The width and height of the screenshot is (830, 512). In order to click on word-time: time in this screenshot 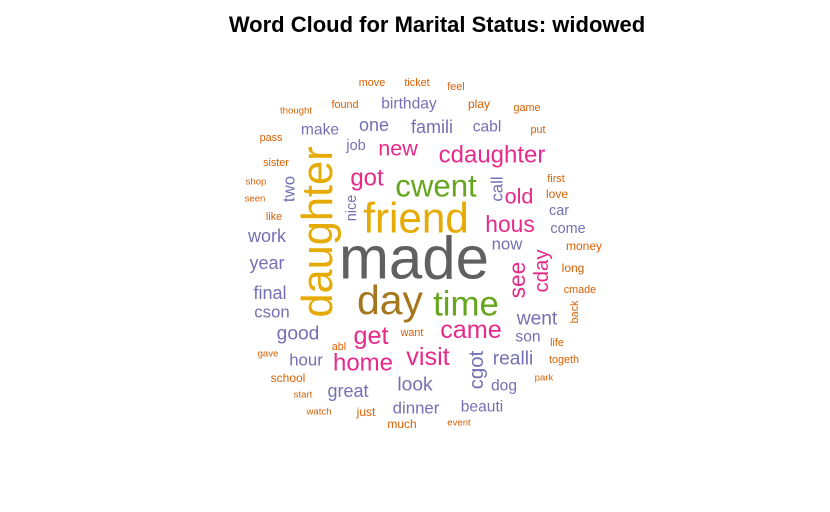, I will do `click(466, 304)`.